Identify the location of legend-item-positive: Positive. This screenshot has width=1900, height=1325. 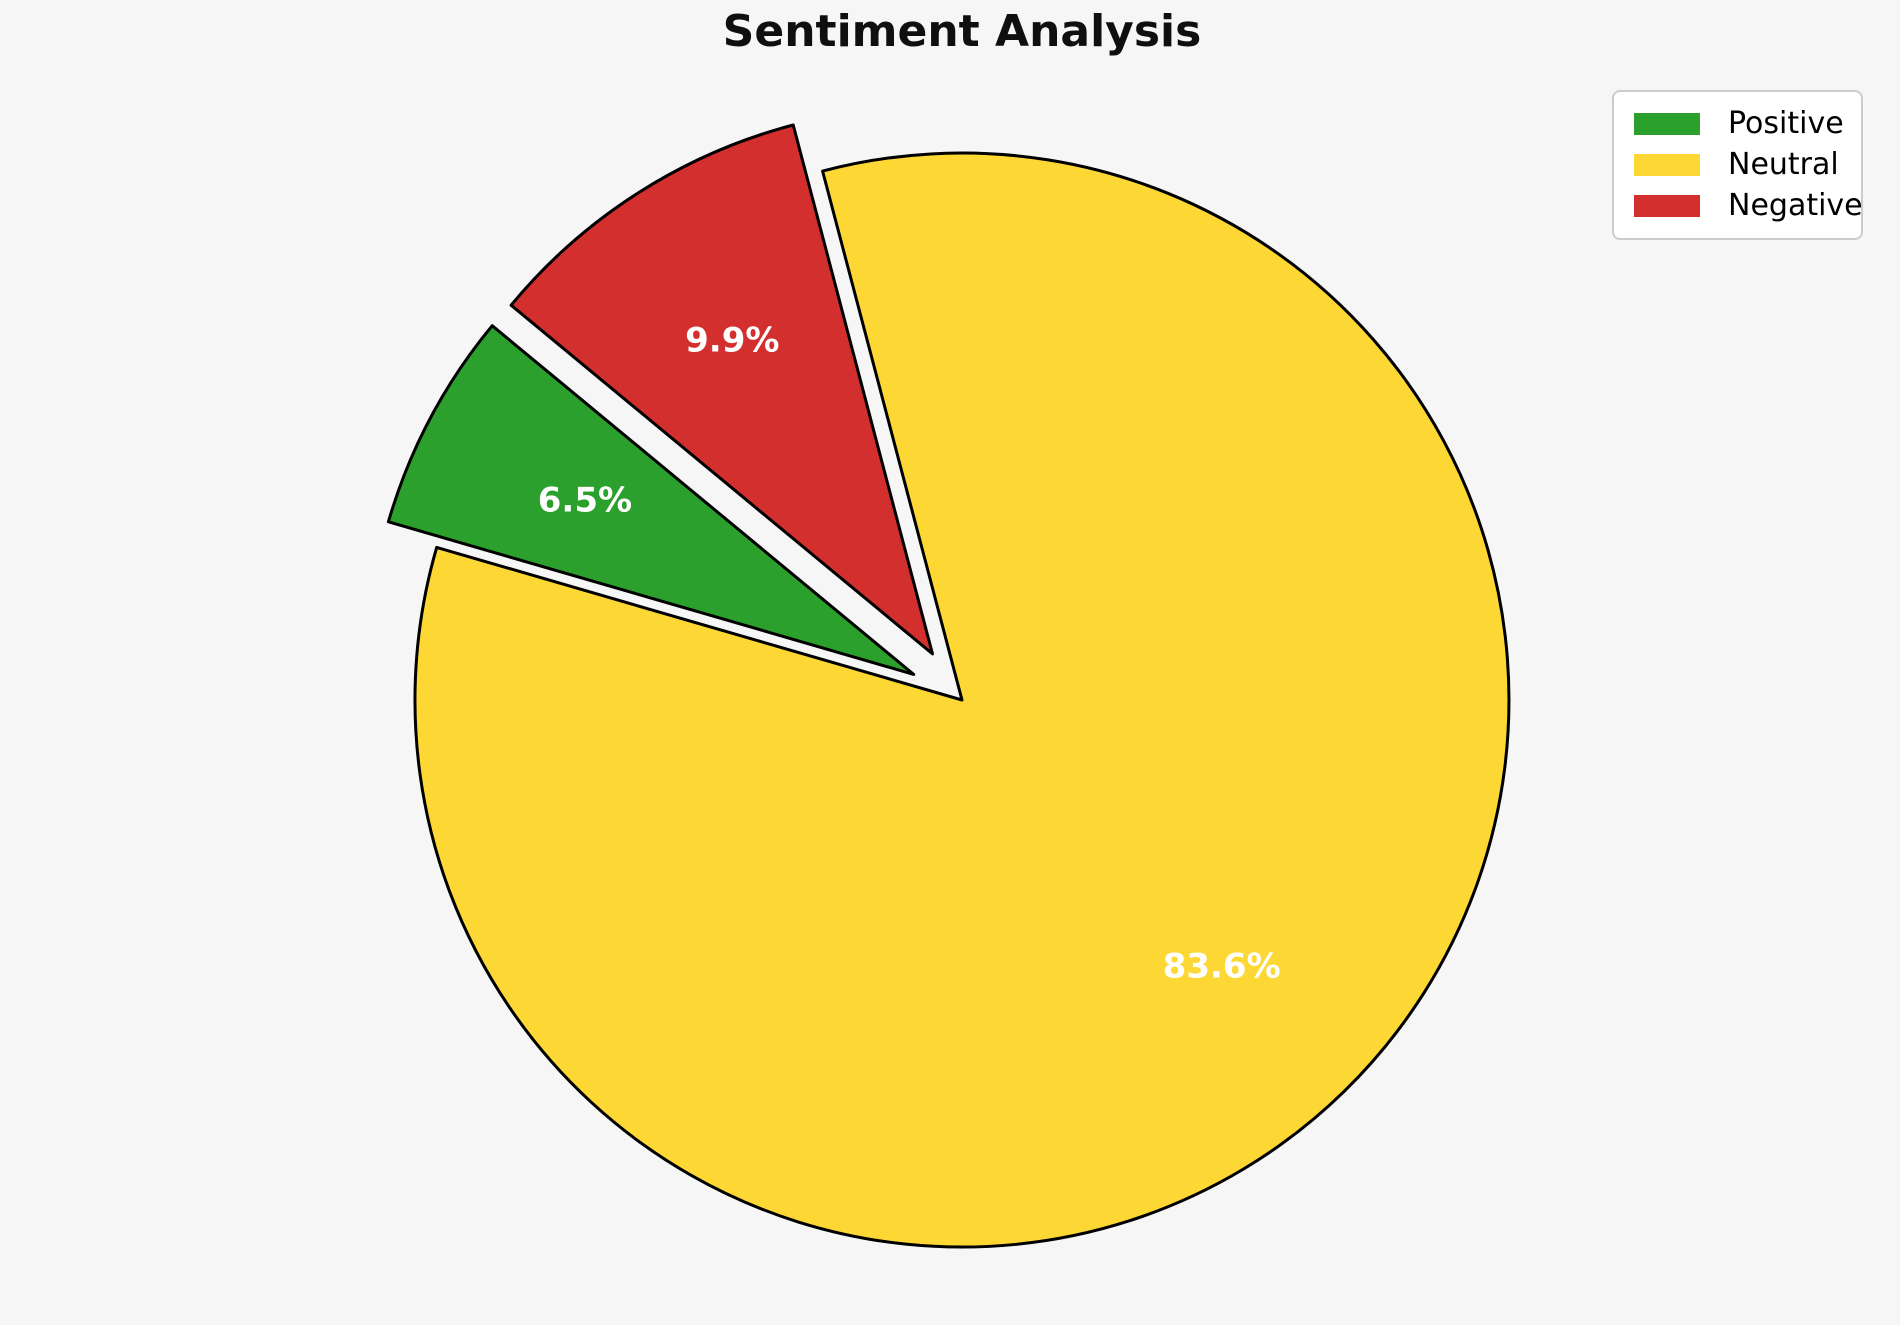
(1742, 124).